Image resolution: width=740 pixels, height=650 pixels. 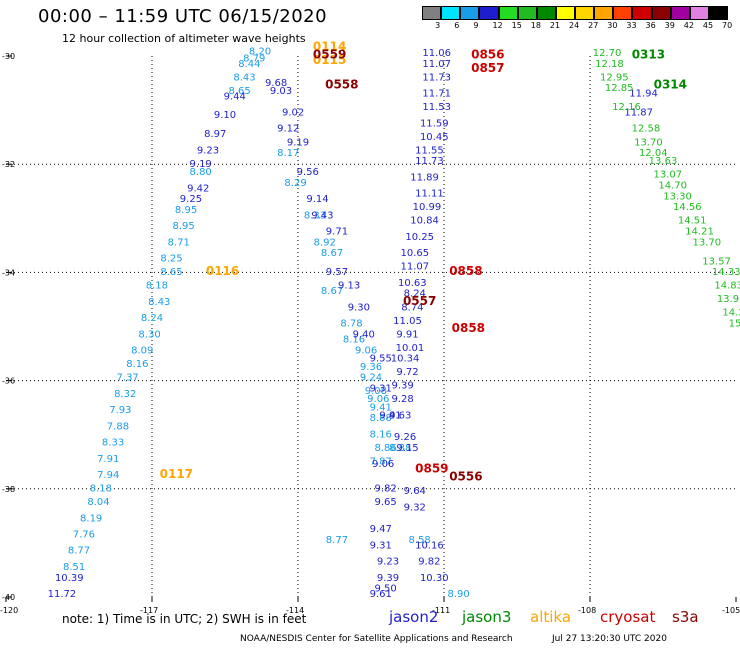 What do you see at coordinates (329, 55) in the screenshot?
I see `pass-time-label: 0559` at bounding box center [329, 55].